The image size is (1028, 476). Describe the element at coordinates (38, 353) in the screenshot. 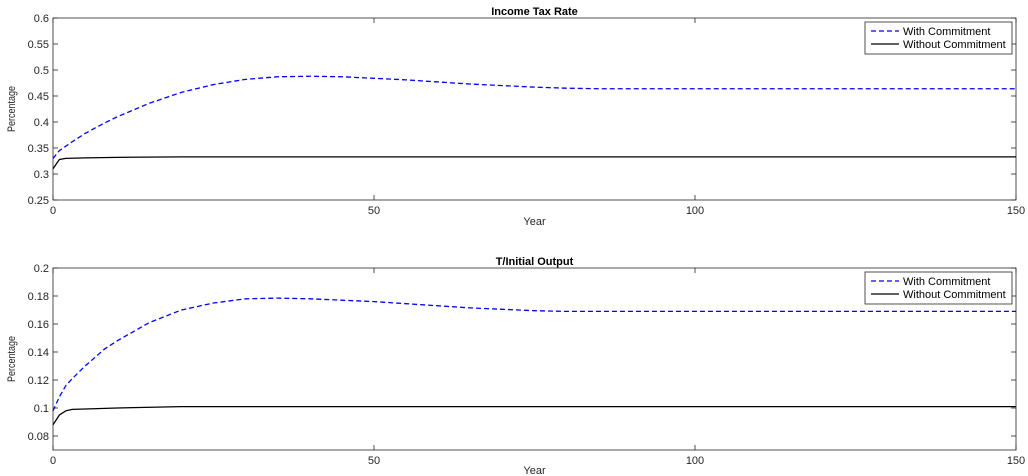

I see `y-tick-label: 0.14` at that location.